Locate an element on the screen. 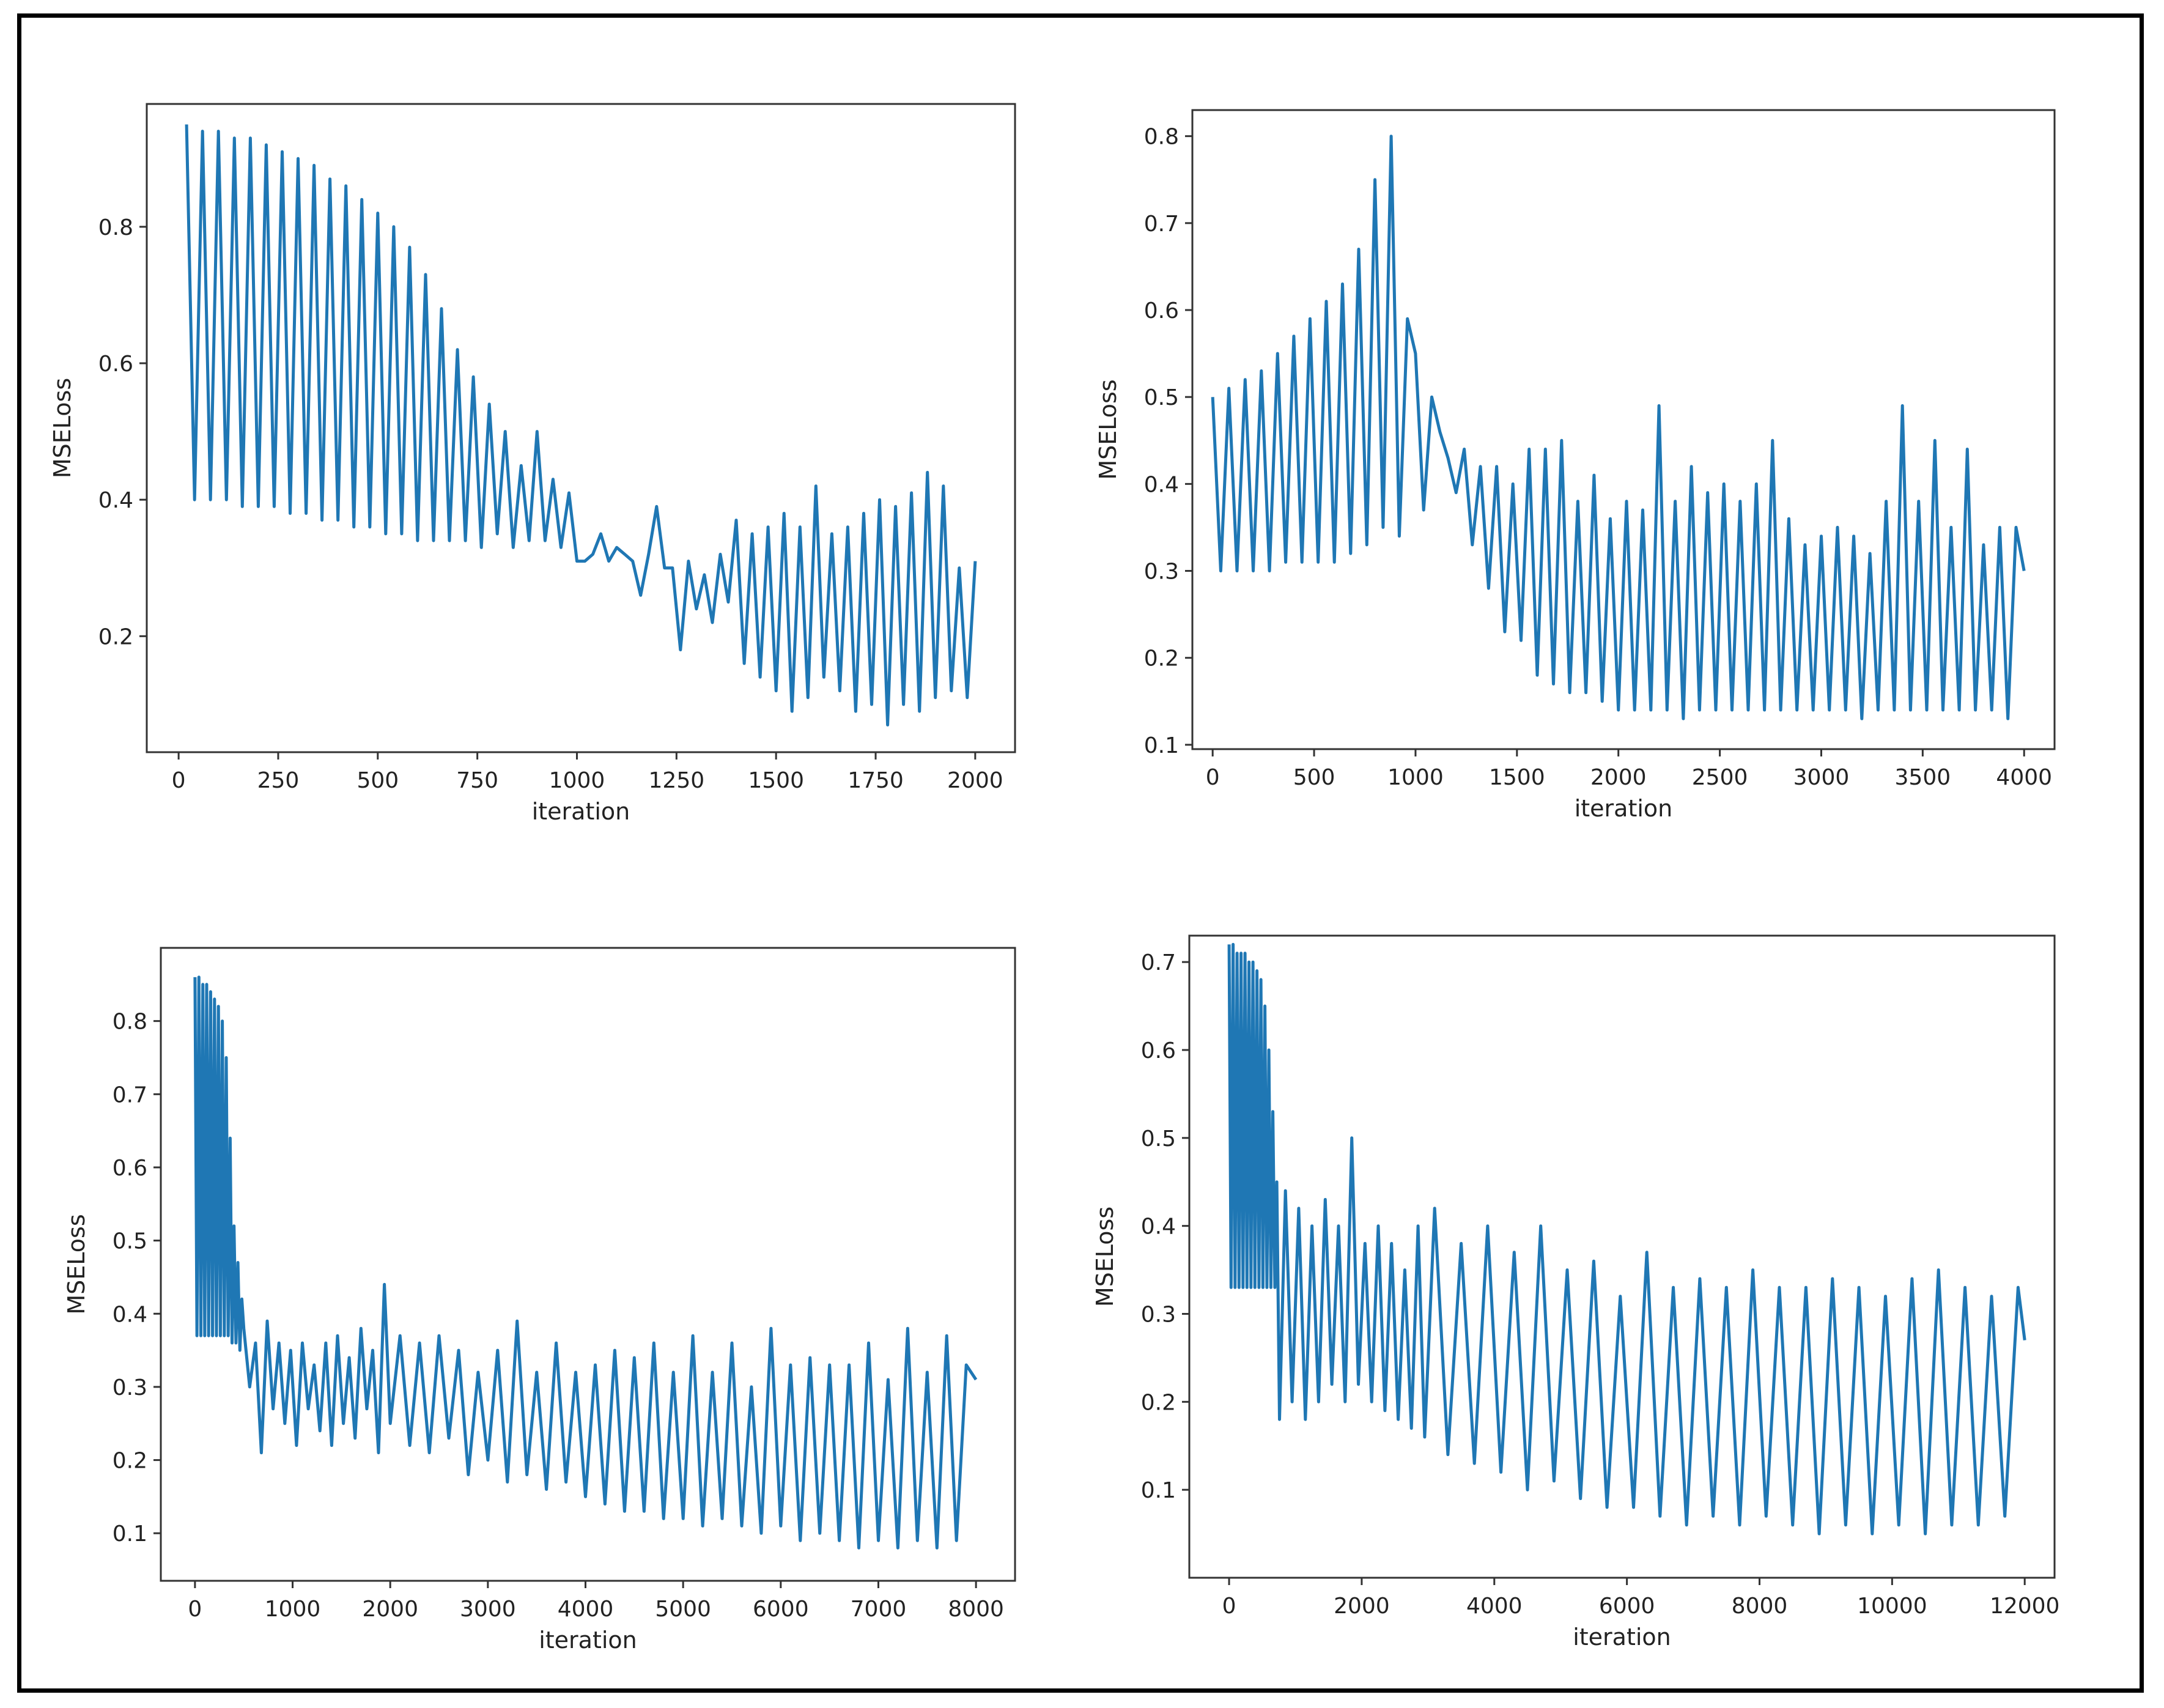 This screenshot has width=2164, height=1708. chart-top-left-xlabel: iteration is located at coordinates (581, 811).